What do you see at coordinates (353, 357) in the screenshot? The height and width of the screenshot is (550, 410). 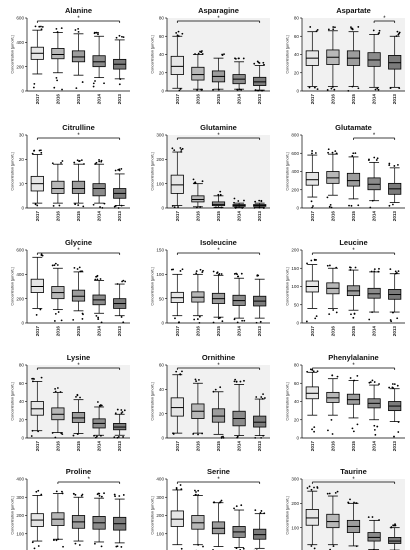 I see `chart-title: Phenylalanine` at bounding box center [353, 357].